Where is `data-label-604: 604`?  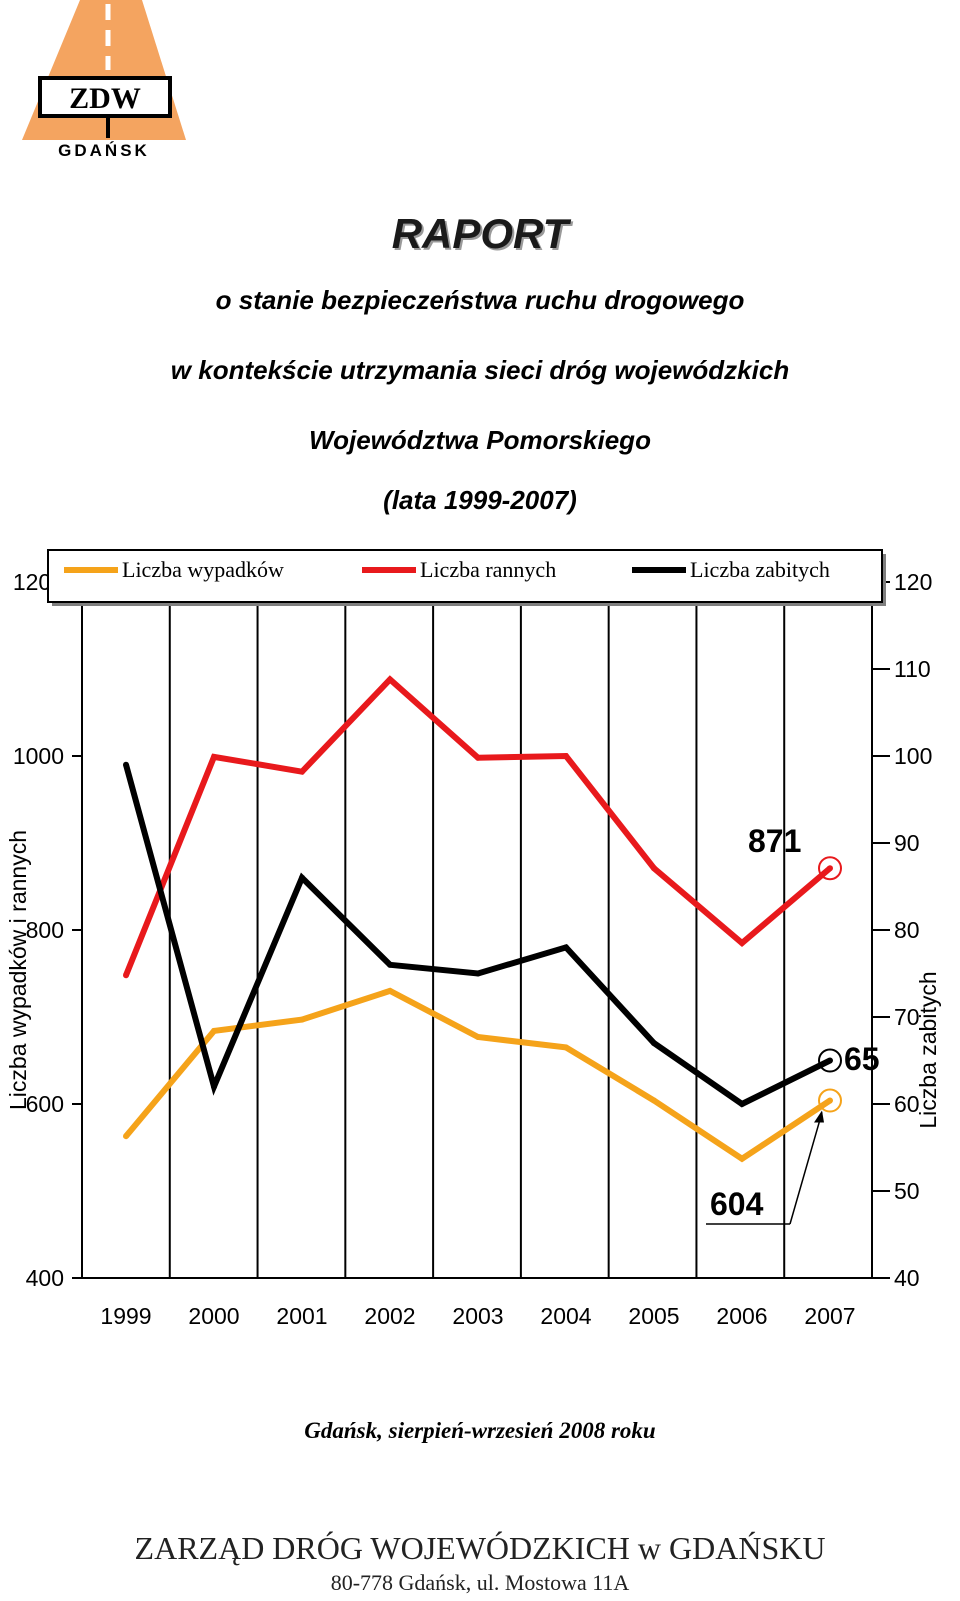
data-label-604: 604 is located at coordinates (737, 1204).